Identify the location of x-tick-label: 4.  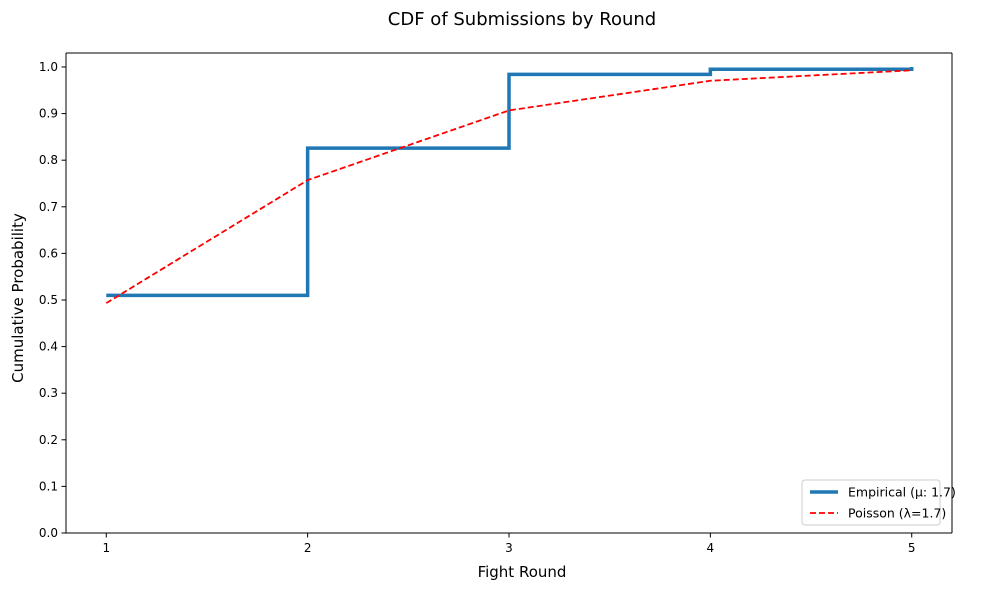
(711, 548).